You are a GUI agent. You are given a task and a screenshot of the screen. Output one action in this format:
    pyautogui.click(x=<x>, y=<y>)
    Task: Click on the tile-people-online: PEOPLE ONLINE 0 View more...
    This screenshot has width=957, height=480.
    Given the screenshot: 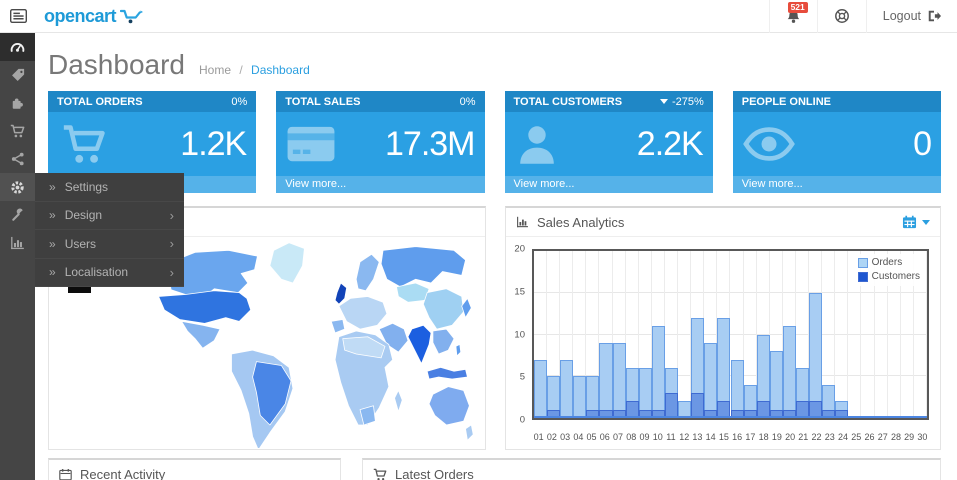 What is the action you would take?
    pyautogui.click(x=836, y=142)
    